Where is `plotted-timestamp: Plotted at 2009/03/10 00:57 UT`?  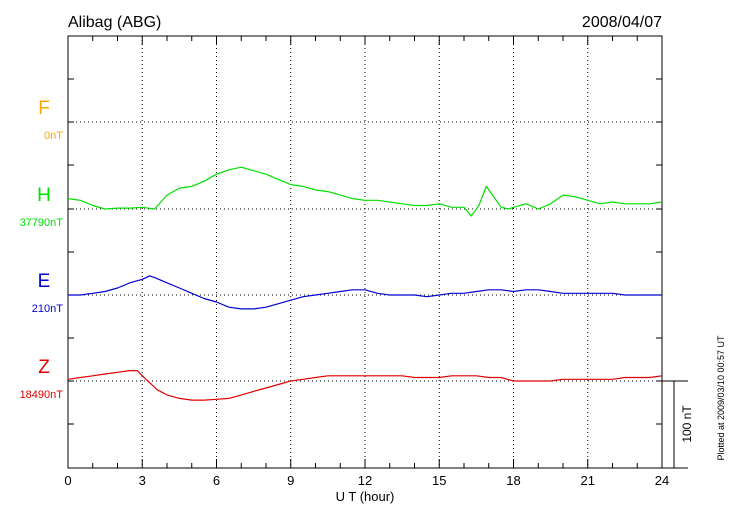 plotted-timestamp: Plotted at 2009/03/10 00:57 UT is located at coordinates (721, 398).